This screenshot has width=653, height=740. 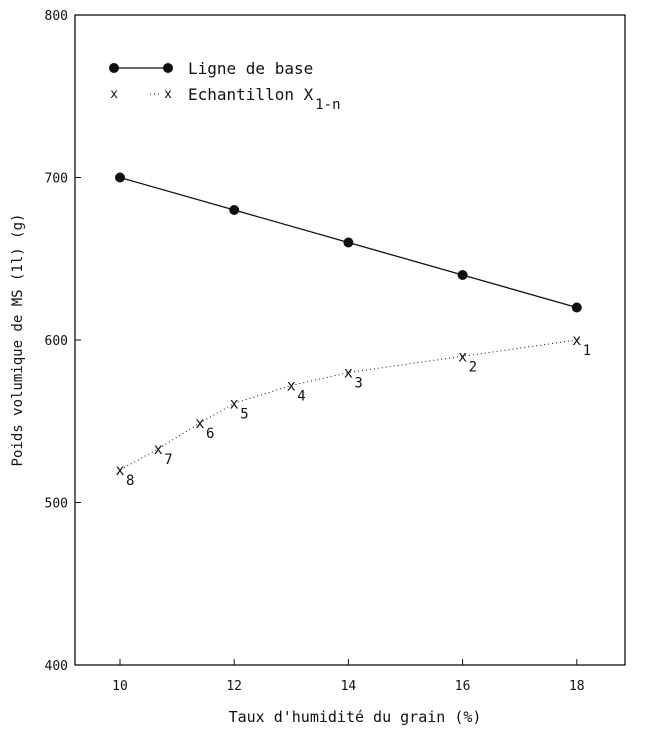 I want to click on y-tick-label: 500, so click(x=56, y=504).